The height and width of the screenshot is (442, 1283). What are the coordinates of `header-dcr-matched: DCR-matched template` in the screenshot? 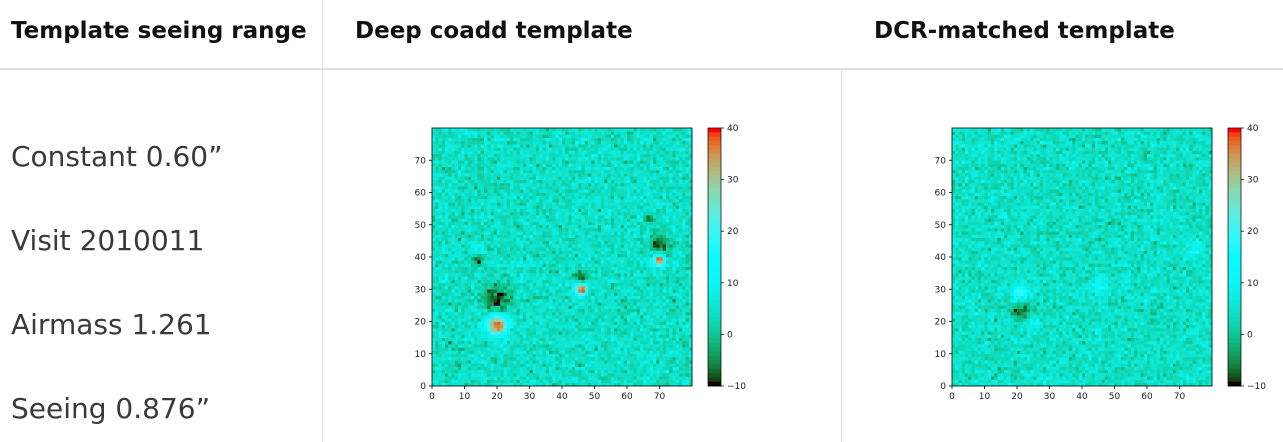 It's located at (1024, 31).